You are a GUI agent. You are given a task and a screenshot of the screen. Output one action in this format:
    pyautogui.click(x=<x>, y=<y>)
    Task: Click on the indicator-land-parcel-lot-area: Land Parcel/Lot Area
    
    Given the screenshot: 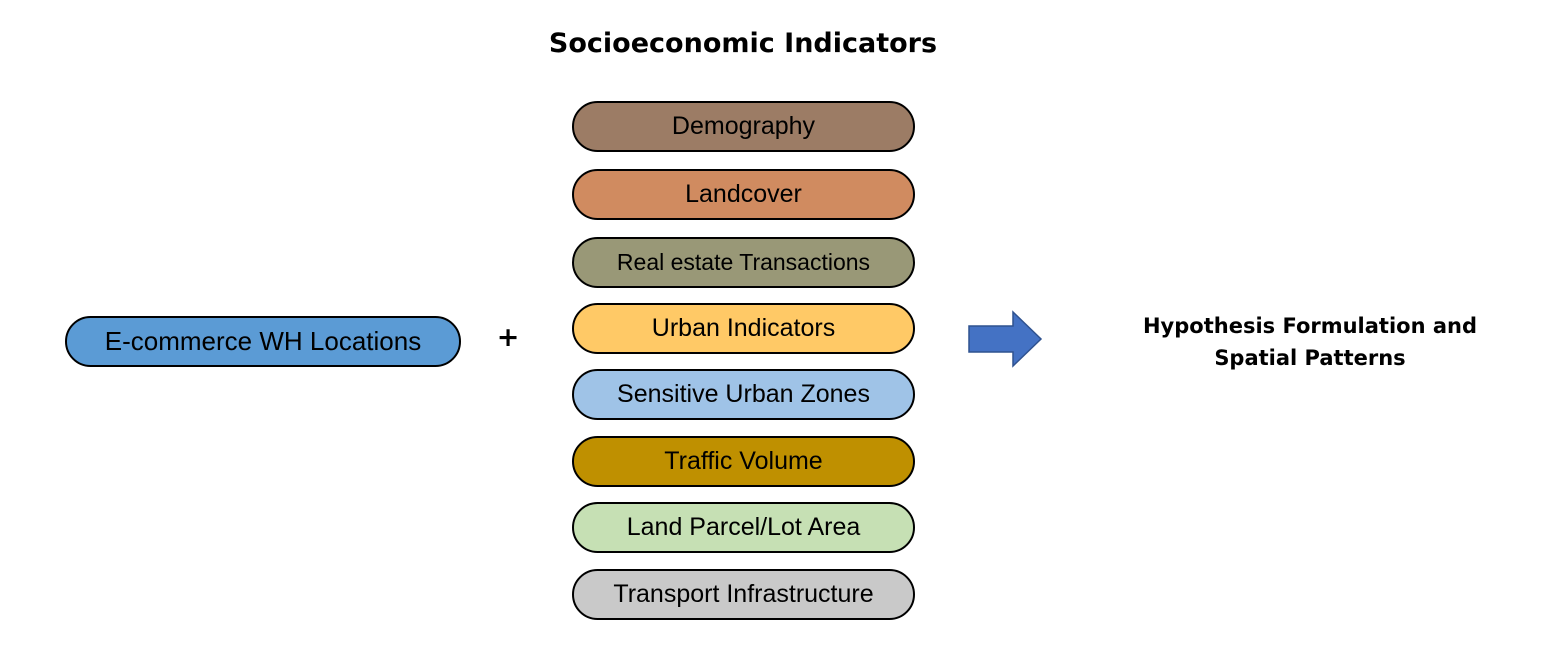 What is the action you would take?
    pyautogui.click(x=743, y=527)
    